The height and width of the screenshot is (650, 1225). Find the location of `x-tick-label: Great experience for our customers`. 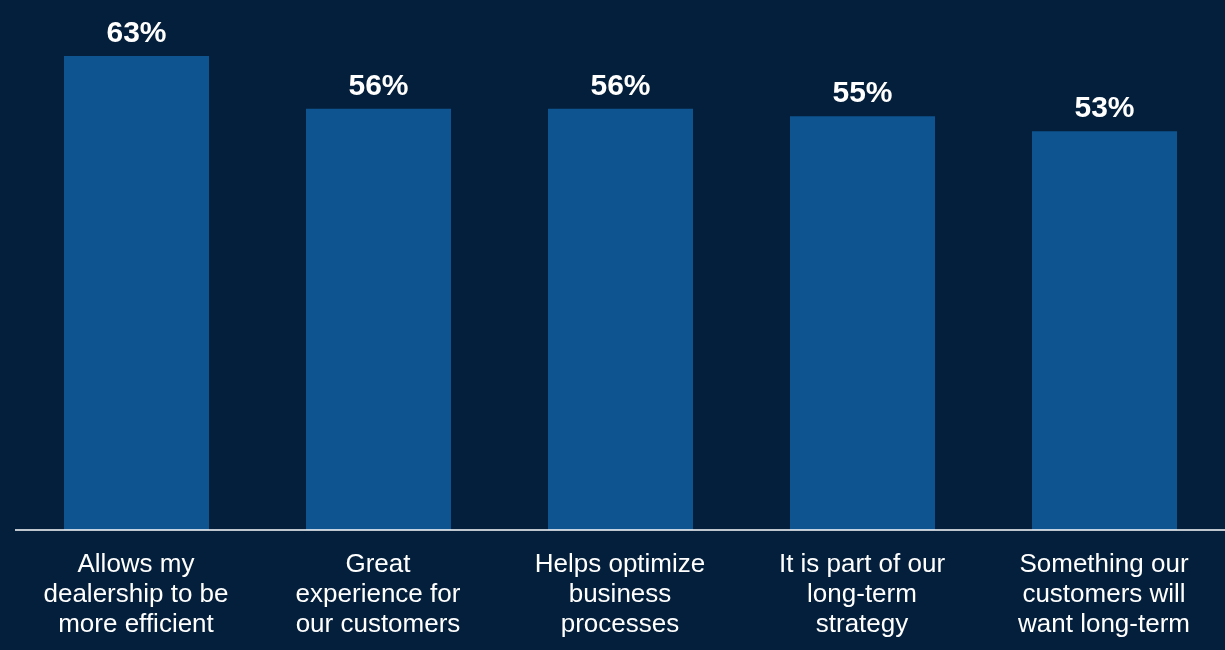

x-tick-label: Great experience for our customers is located at coordinates (378, 593).